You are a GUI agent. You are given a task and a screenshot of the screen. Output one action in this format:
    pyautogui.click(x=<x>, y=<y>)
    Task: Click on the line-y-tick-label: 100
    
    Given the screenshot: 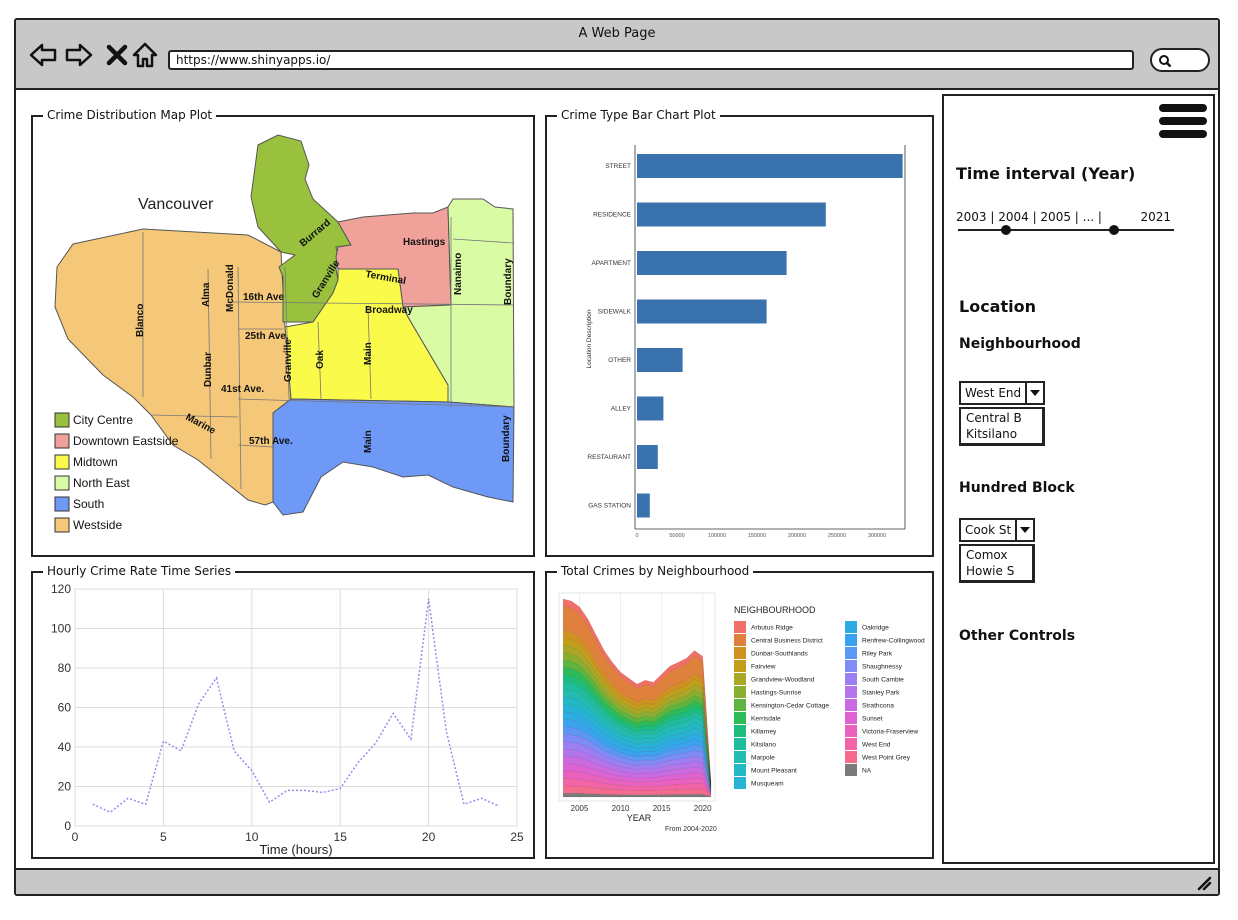 What is the action you would take?
    pyautogui.click(x=61, y=629)
    